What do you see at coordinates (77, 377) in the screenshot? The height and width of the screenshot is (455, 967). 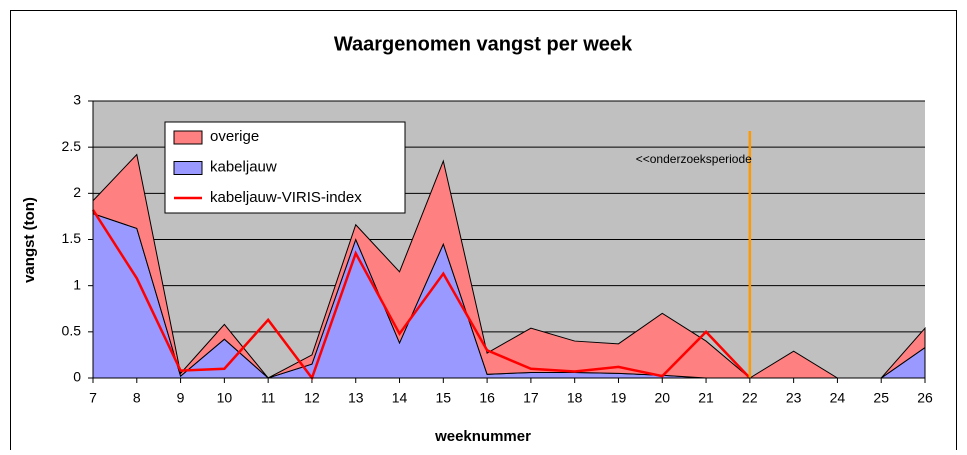 I see `y-tick-label: 0` at bounding box center [77, 377].